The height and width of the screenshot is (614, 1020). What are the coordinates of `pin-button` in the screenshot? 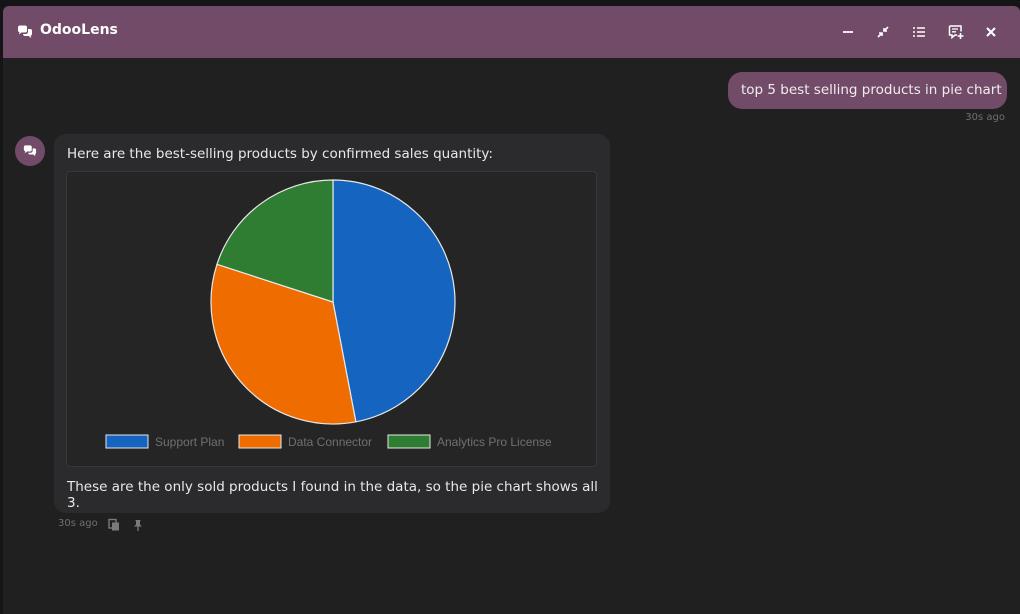 It's located at (138, 524).